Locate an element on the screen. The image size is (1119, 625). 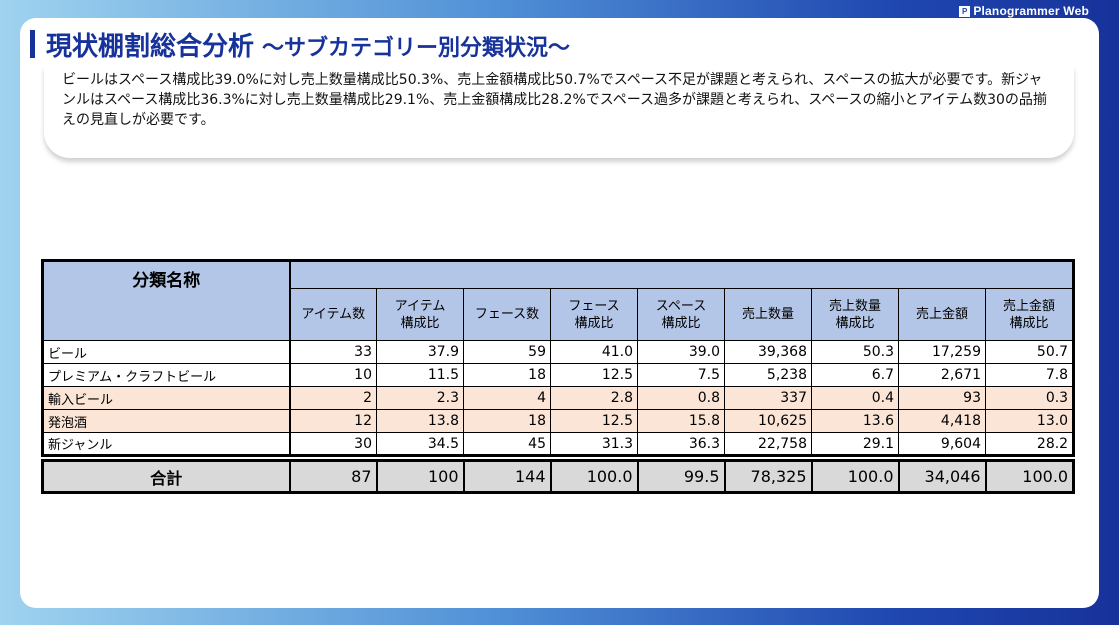
row-value: 15.8 is located at coordinates (681, 421).